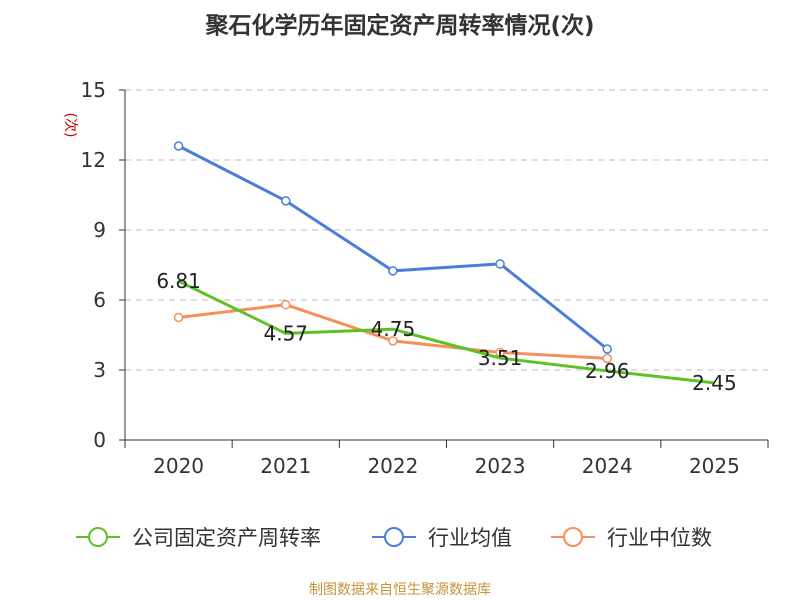  What do you see at coordinates (400, 590) in the screenshot?
I see `source-note: 制图数据来自恒生聚源数据库` at bounding box center [400, 590].